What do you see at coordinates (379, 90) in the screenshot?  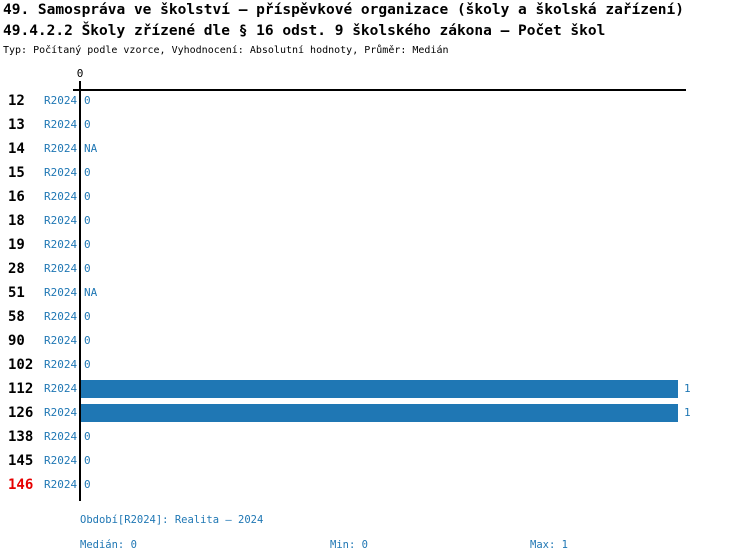 I see `x-axis-line` at bounding box center [379, 90].